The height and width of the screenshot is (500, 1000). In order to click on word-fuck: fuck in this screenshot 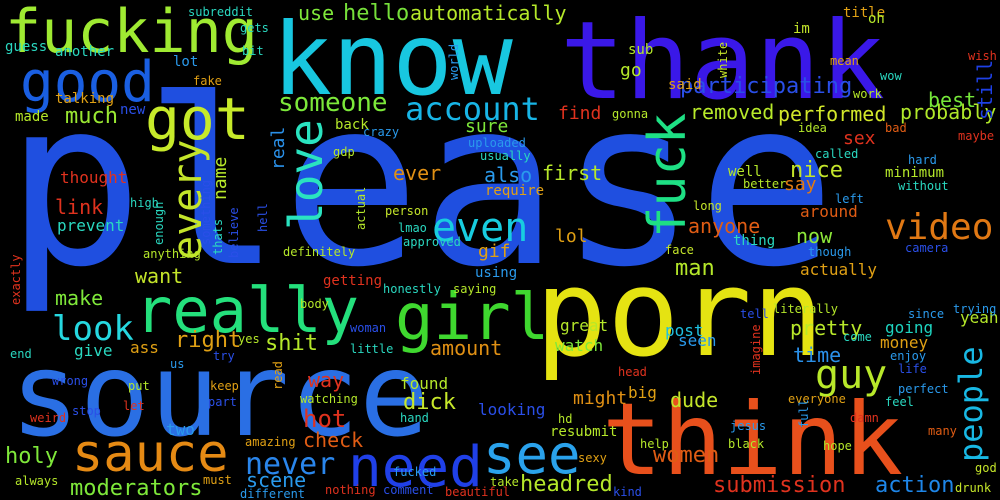, I will do `click(668, 175)`.